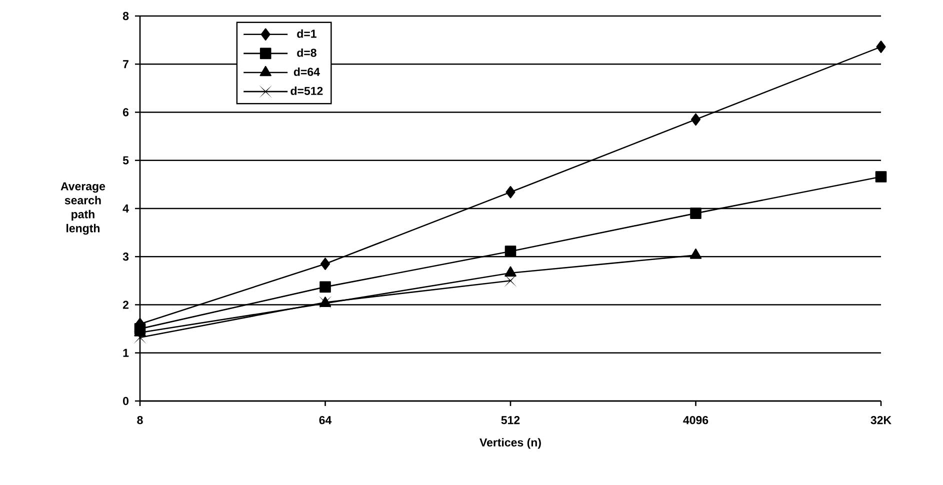 The image size is (943, 485). Describe the element at coordinates (125, 112) in the screenshot. I see `y-tick-label: 6` at that location.